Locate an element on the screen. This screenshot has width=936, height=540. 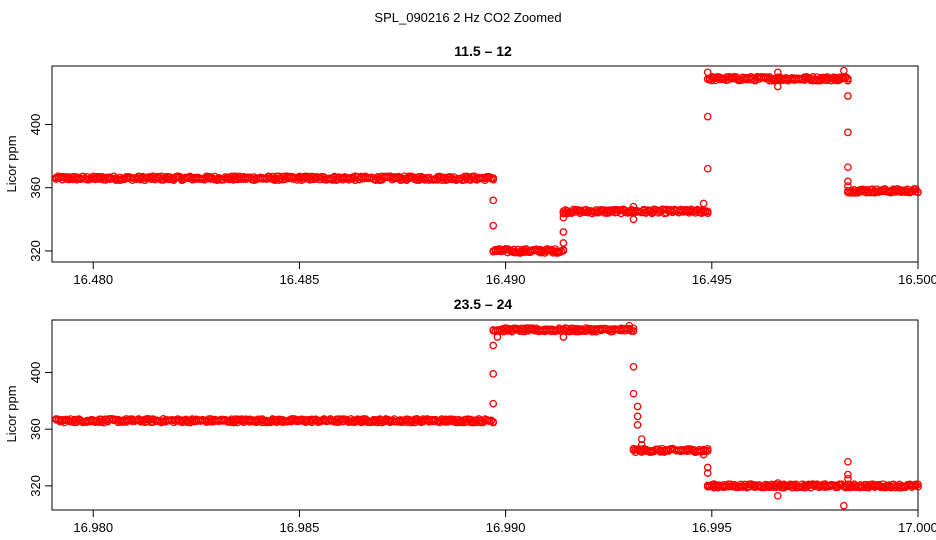
x-tick-label: 16.995 is located at coordinates (712, 527).